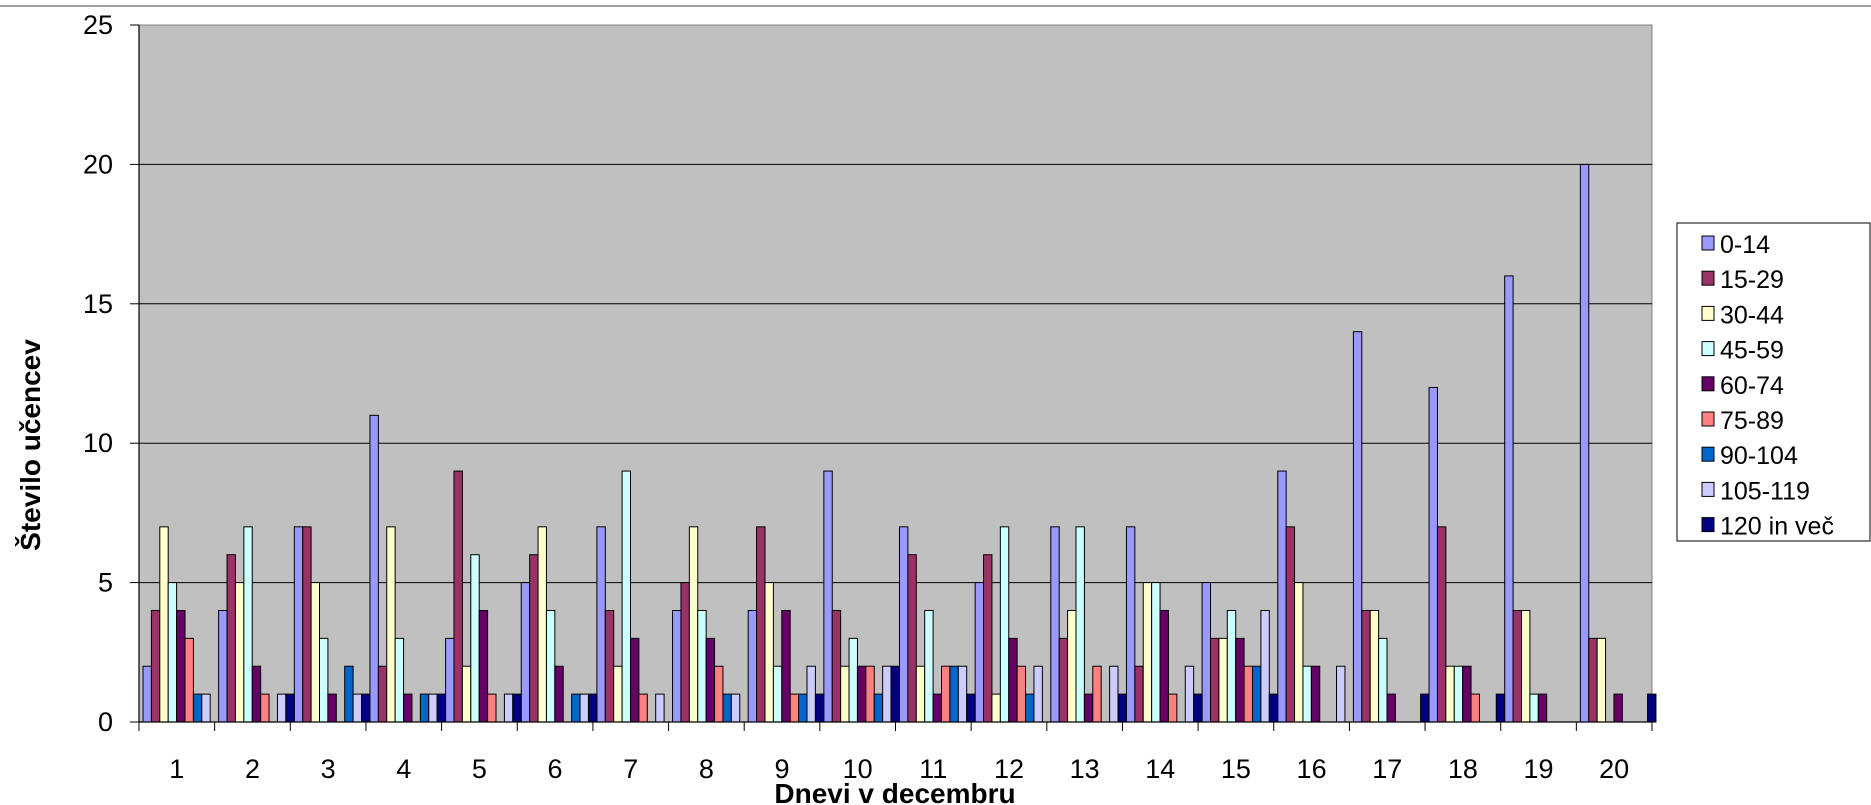  I want to click on x-tick-label: 17, so click(1387, 769).